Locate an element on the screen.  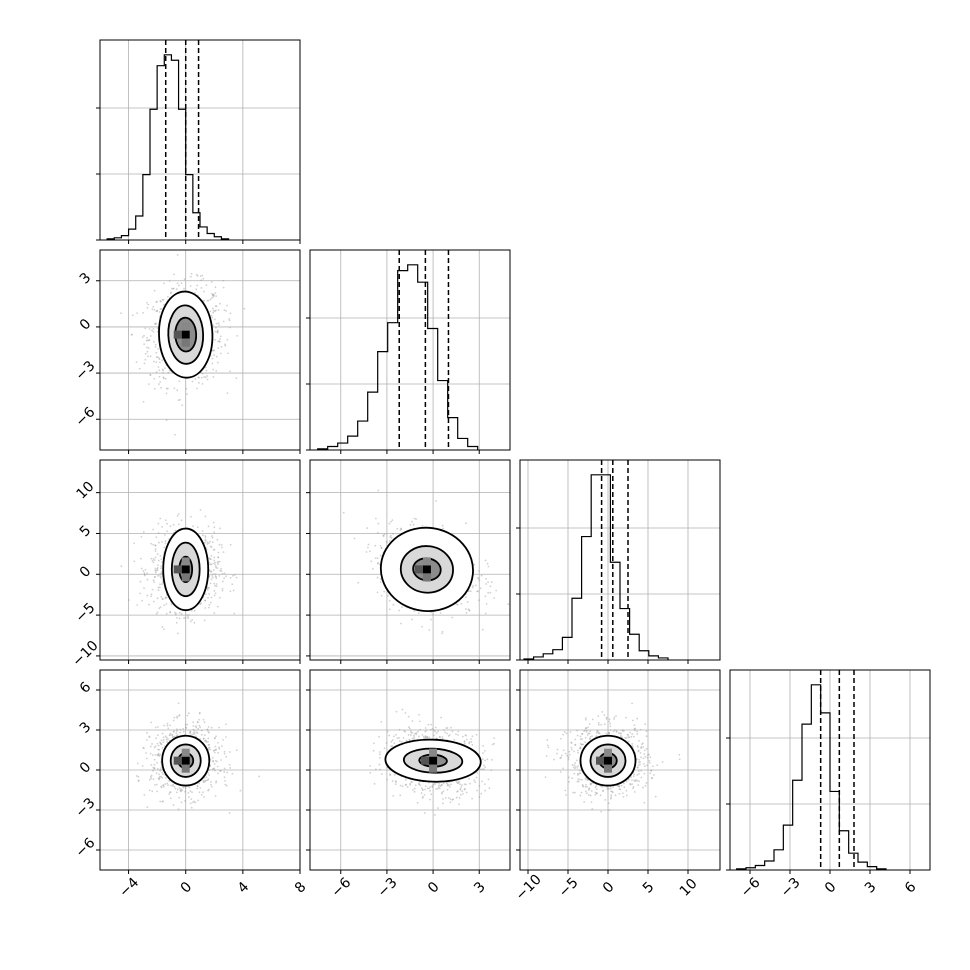
panel-content is located at coordinates (200, 350).